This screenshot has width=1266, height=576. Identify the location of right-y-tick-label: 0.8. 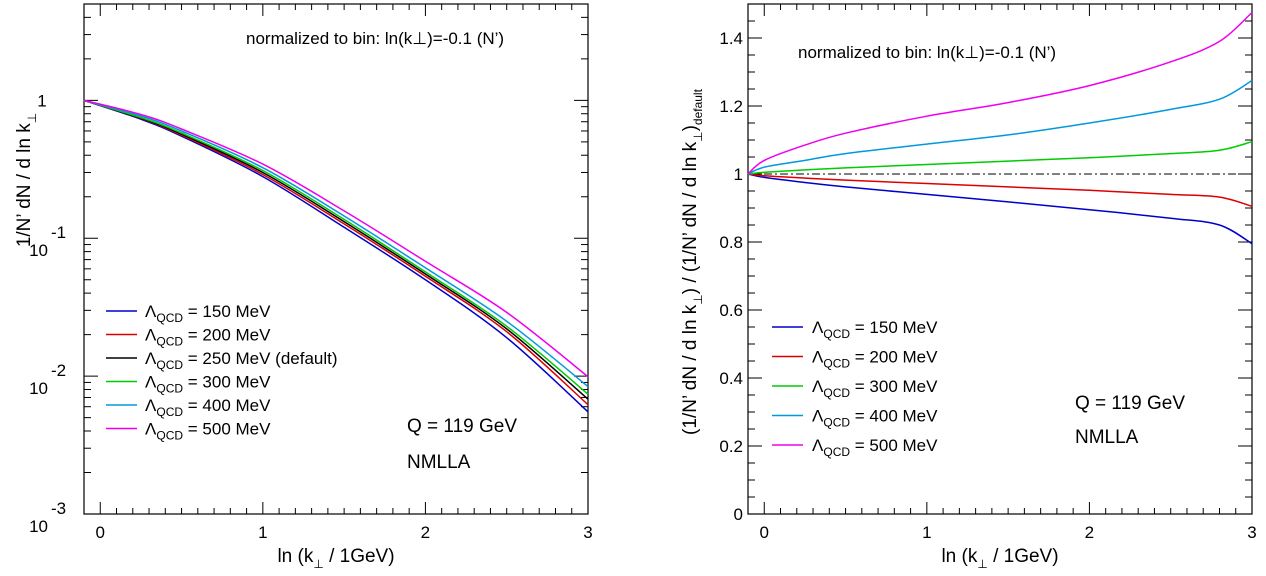
(731, 242).